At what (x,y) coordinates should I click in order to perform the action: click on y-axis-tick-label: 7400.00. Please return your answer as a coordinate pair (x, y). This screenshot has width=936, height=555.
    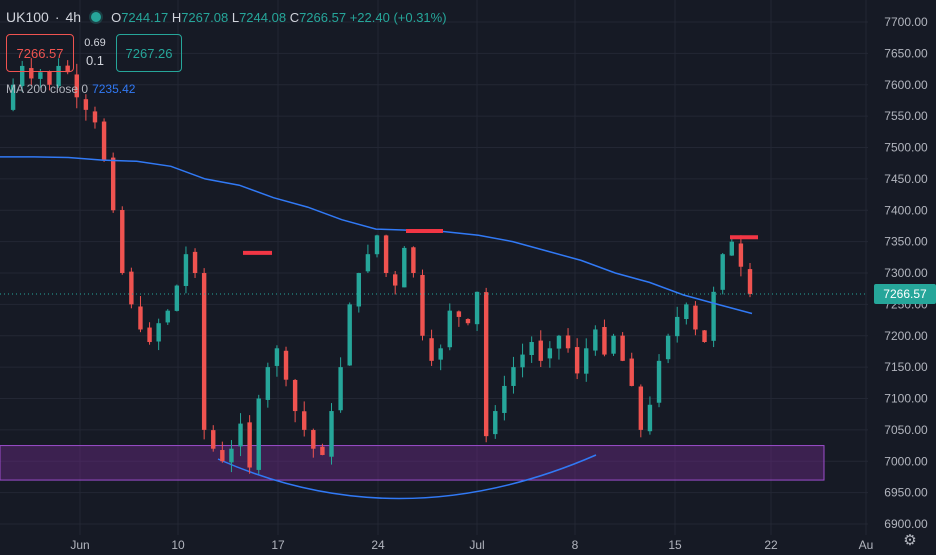
    Looking at the image, I should click on (906, 210).